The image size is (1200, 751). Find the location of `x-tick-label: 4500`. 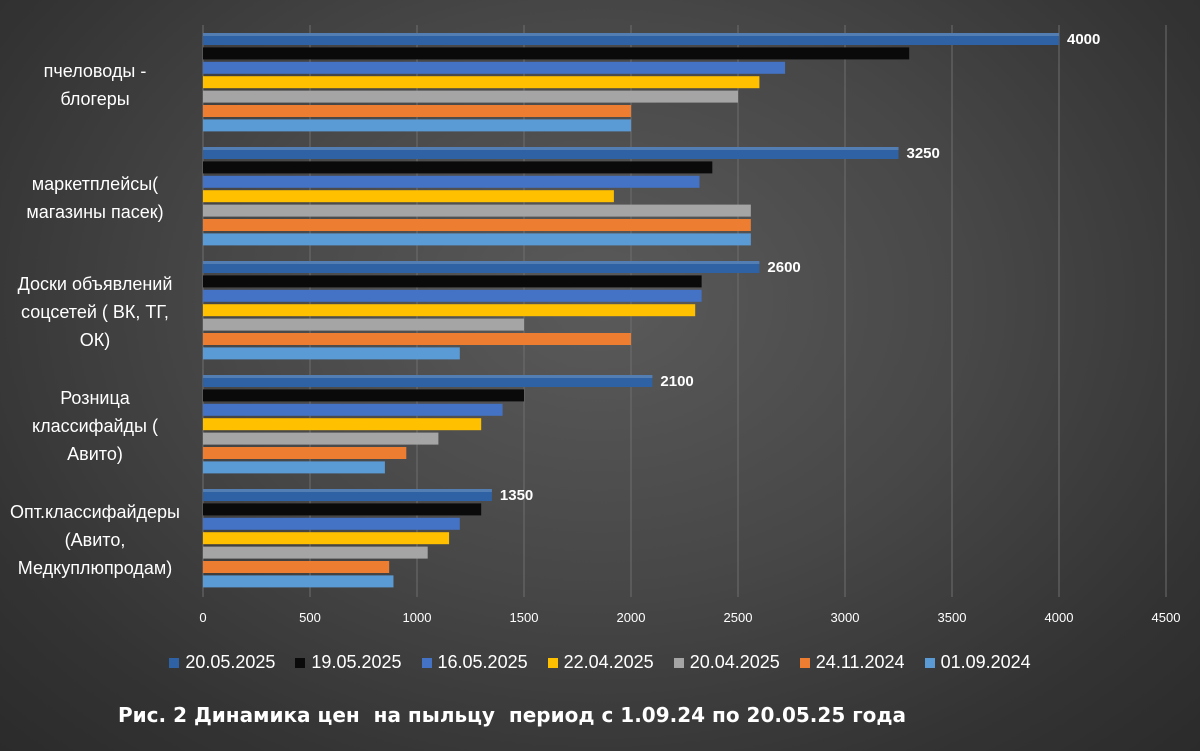

x-tick-label: 4500 is located at coordinates (1166, 617).